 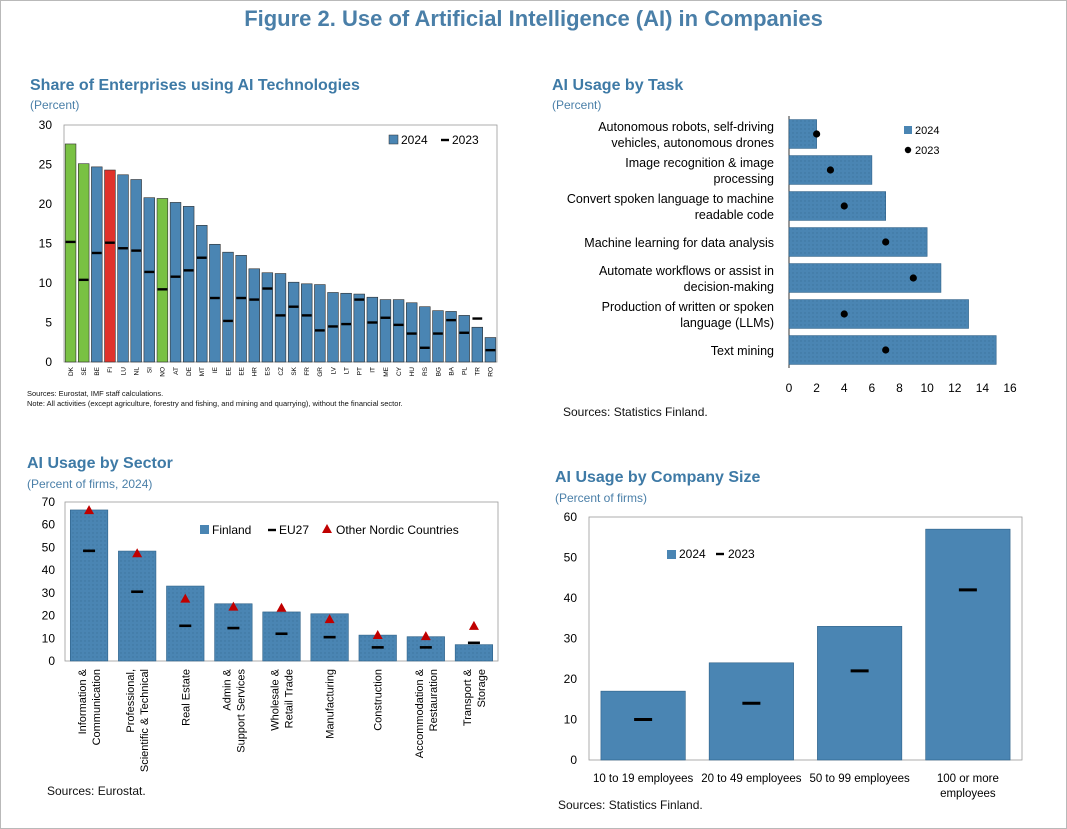 I want to click on task-source: Sources: Statistics Finland., so click(x=635, y=412).